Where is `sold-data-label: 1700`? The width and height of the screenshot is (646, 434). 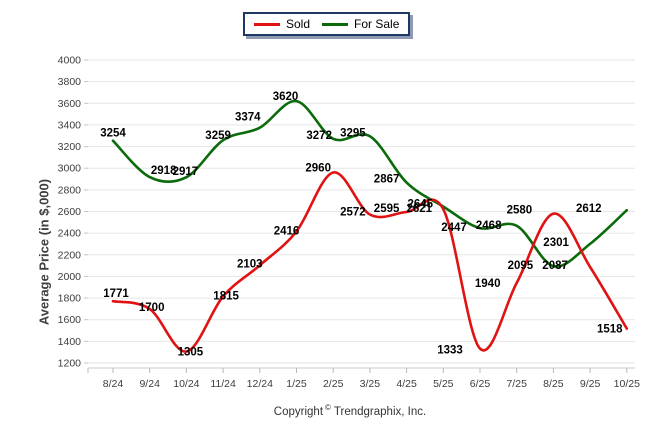
sold-data-label: 1700 is located at coordinates (152, 308).